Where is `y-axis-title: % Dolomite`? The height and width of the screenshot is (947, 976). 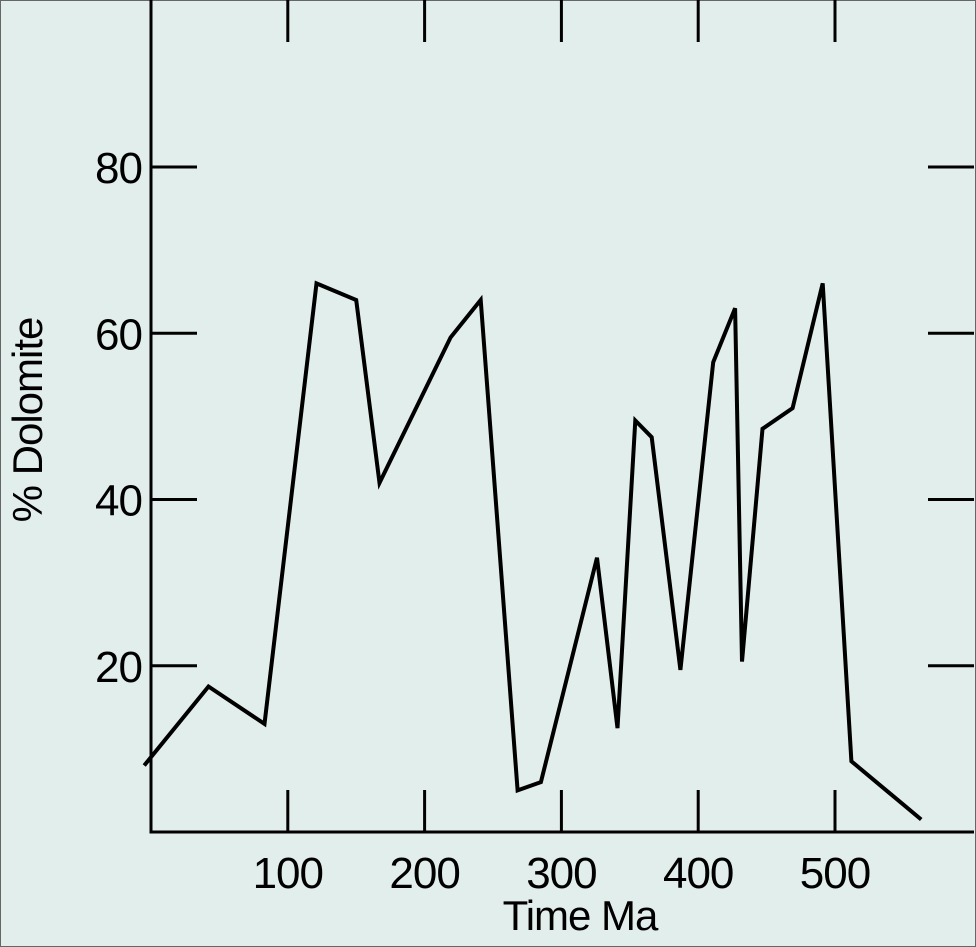 y-axis-title: % Dolomite is located at coordinates (27, 420).